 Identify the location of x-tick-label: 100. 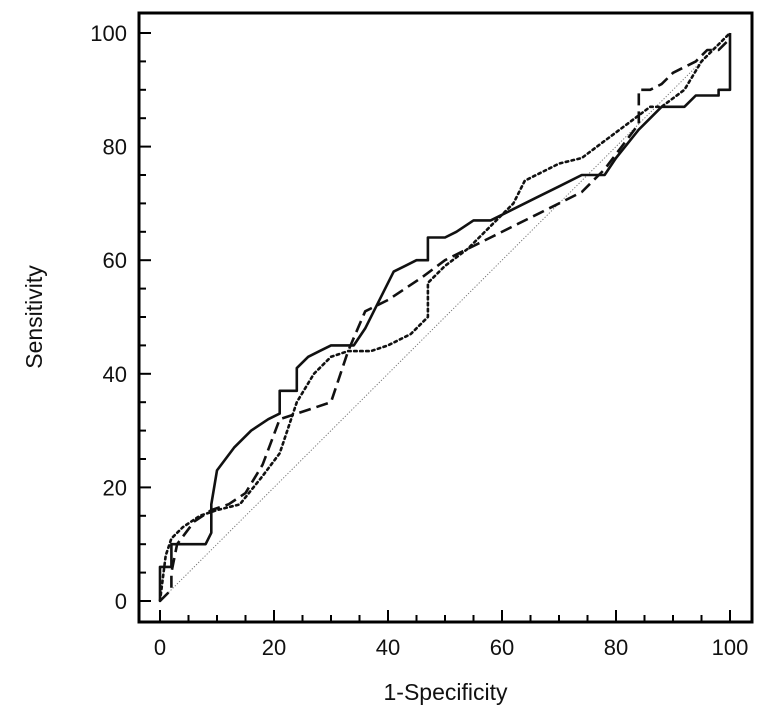
(730, 647).